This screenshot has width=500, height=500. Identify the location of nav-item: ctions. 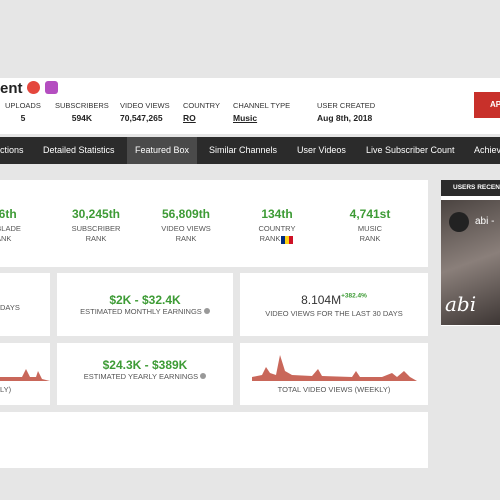
(12, 150).